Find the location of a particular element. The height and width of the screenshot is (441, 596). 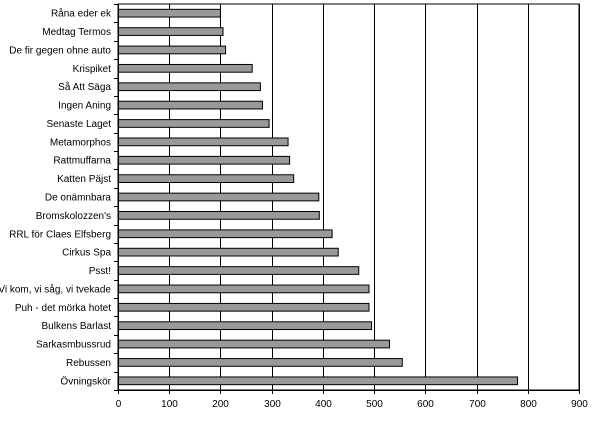

category-label-8: Rattmuffarna is located at coordinates (82, 161).